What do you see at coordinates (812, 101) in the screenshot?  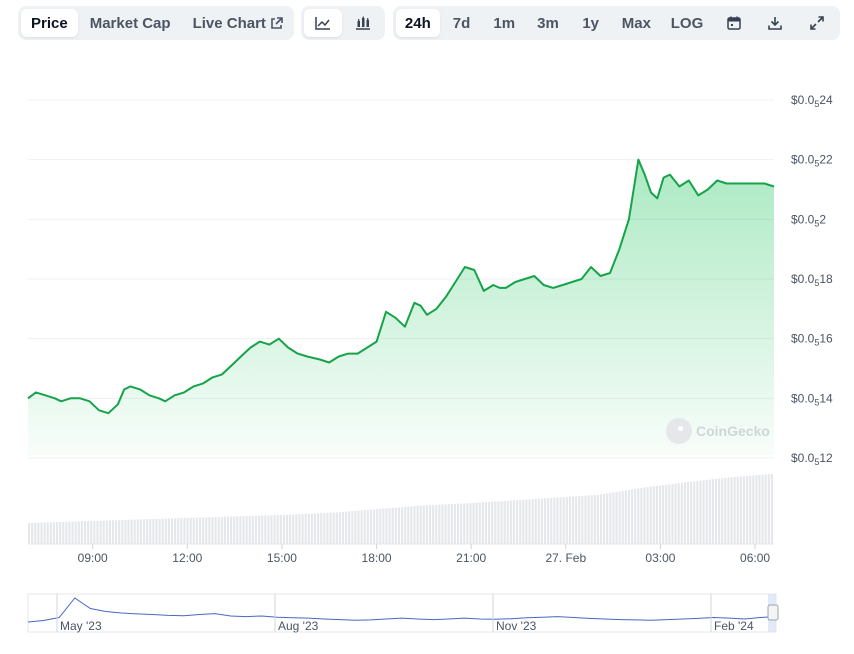 I see `y-tick-label: $0.0524` at bounding box center [812, 101].